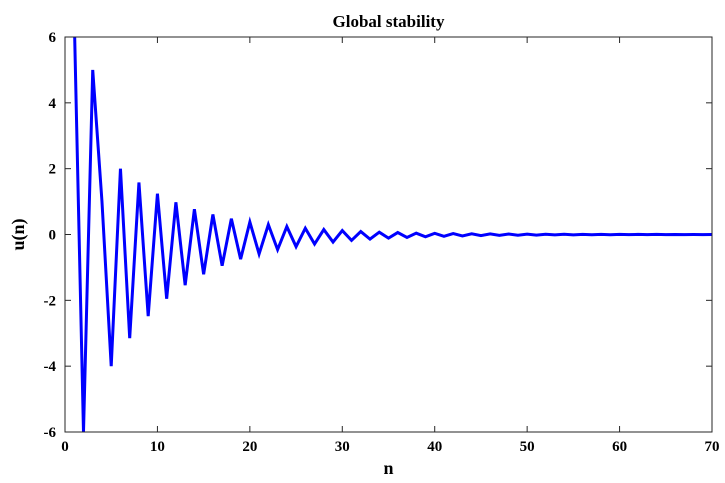 Image resolution: width=725 pixels, height=483 pixels. Describe the element at coordinates (50, 433) in the screenshot. I see `y-tick-label: -6` at that location.